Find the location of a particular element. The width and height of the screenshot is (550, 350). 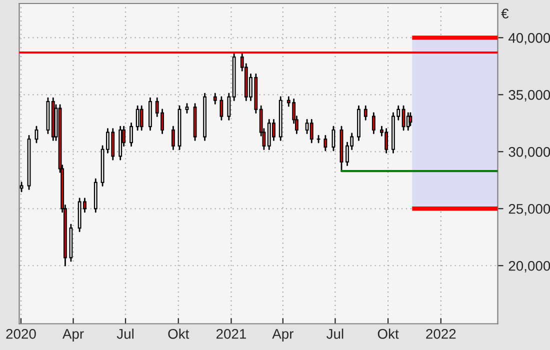

y-tick-label: 25,000 is located at coordinates (529, 210).